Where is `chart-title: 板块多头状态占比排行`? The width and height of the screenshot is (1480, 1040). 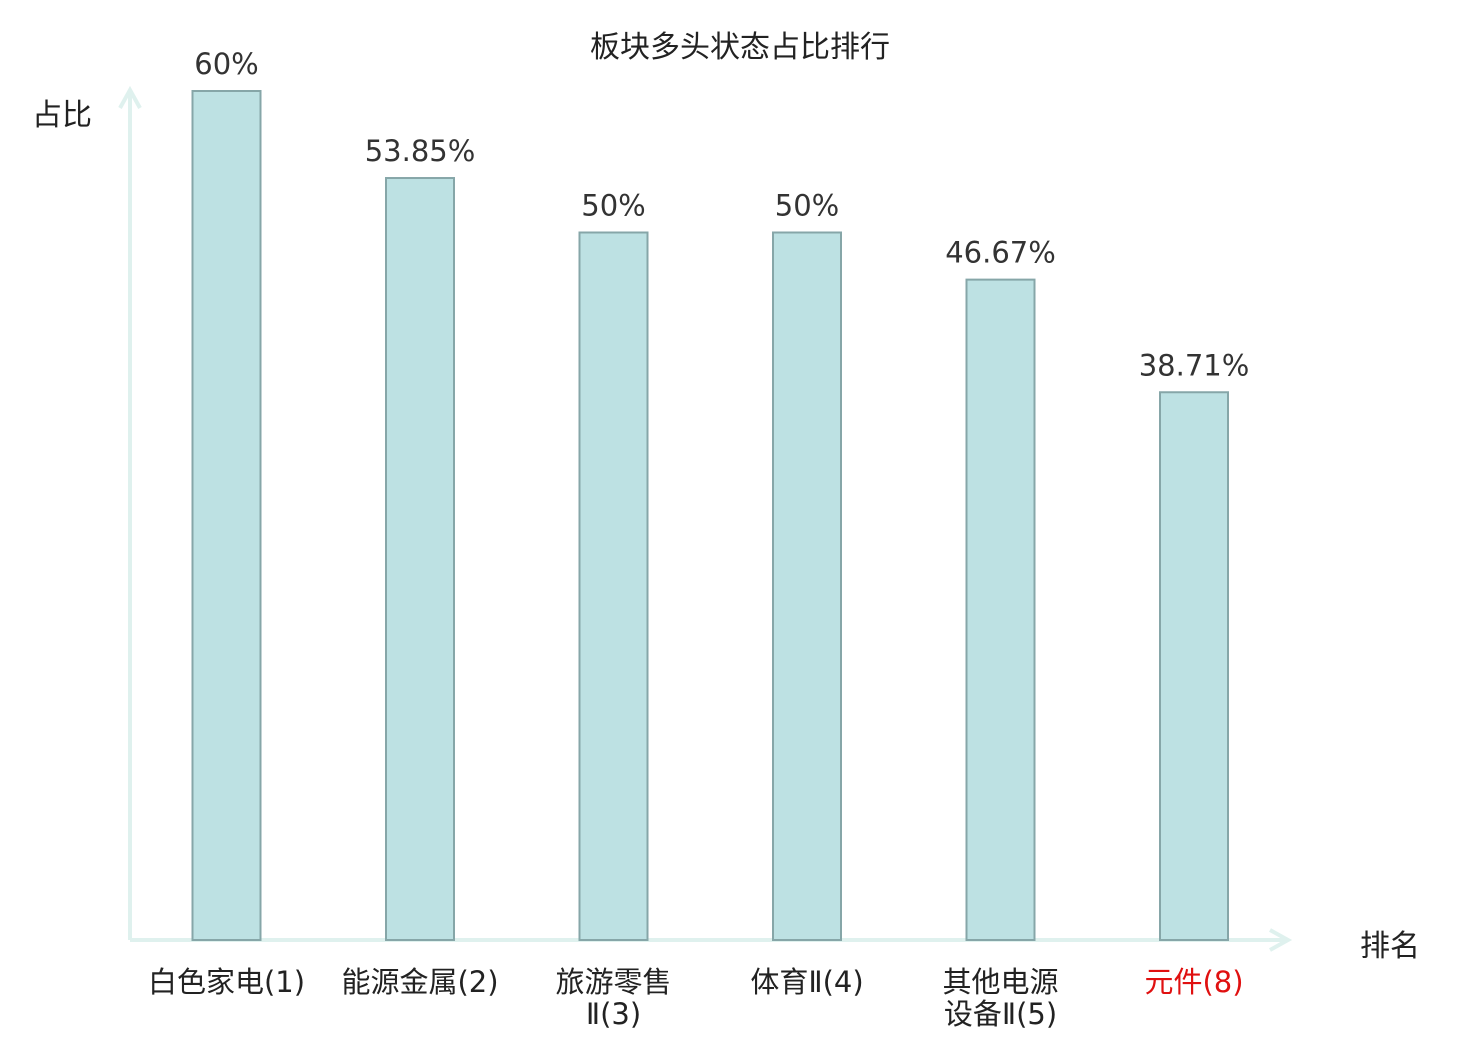
chart-title: 板块多头状态占比排行 is located at coordinates (740, 47).